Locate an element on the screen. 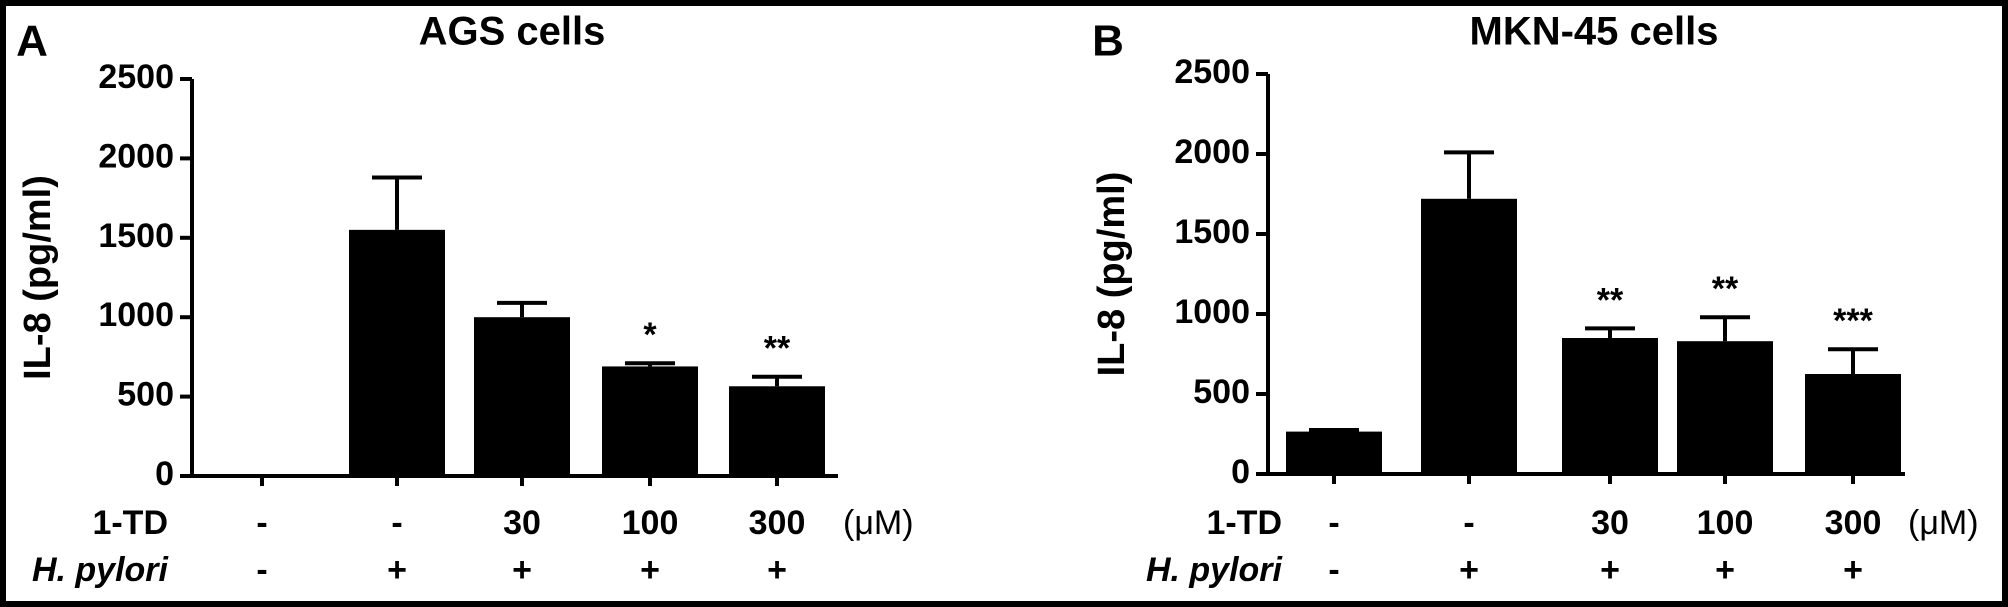 The height and width of the screenshot is (607, 2008). chart-title: AGS cells is located at coordinates (512, 32).